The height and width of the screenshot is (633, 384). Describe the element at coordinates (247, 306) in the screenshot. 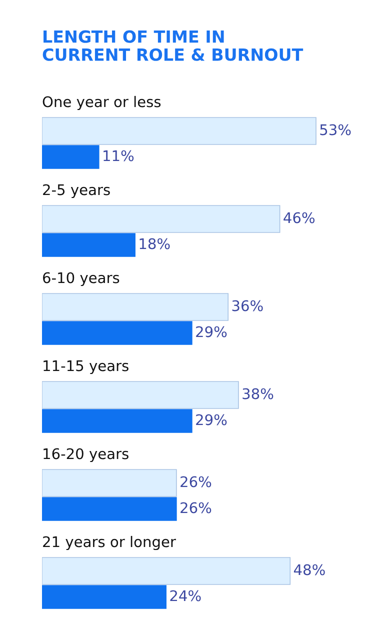

I see `data-label: 36%` at that location.